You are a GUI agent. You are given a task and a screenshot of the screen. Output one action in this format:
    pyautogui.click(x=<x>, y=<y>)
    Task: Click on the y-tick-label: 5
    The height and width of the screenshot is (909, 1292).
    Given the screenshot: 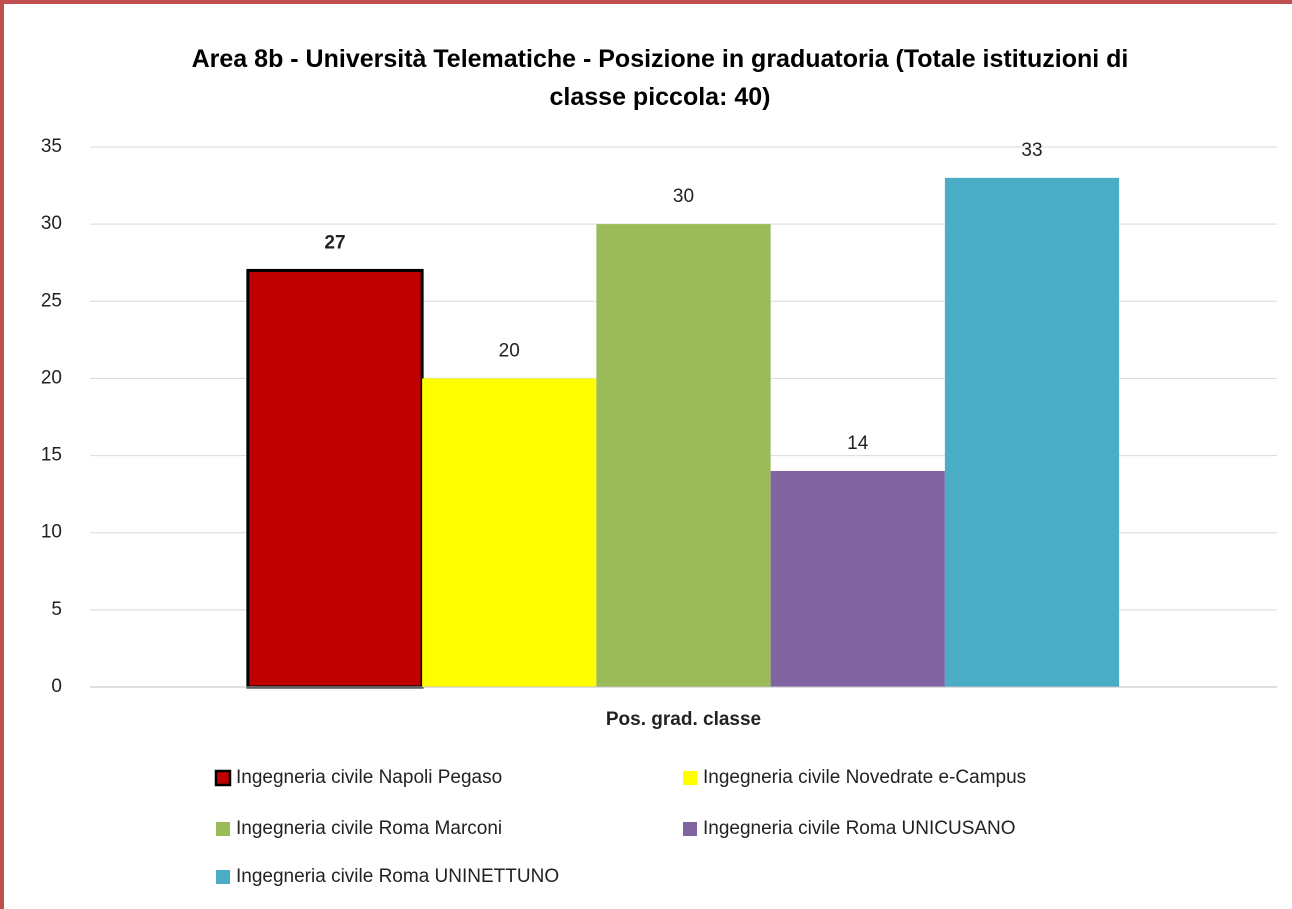 What is the action you would take?
    pyautogui.click(x=56, y=609)
    